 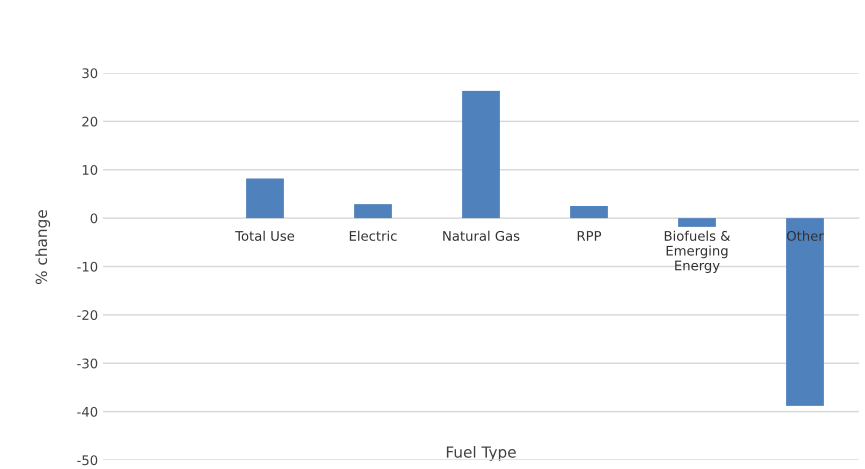 I want to click on x-tick-label: Natural Gas, so click(x=481, y=235).